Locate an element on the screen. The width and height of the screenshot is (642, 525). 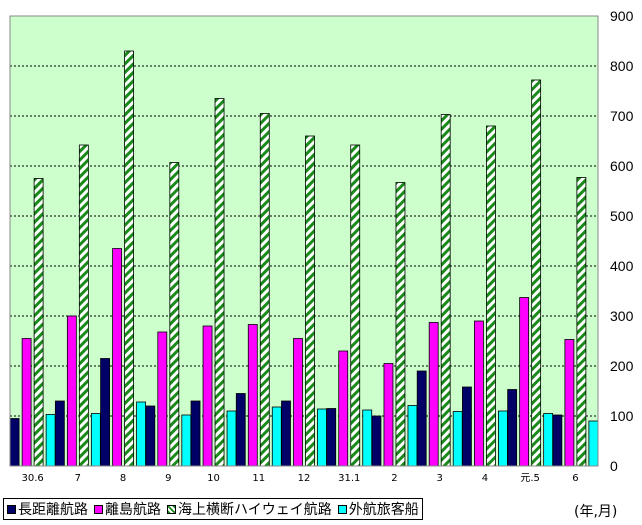
y-tick-label: 200 is located at coordinates (622, 366).